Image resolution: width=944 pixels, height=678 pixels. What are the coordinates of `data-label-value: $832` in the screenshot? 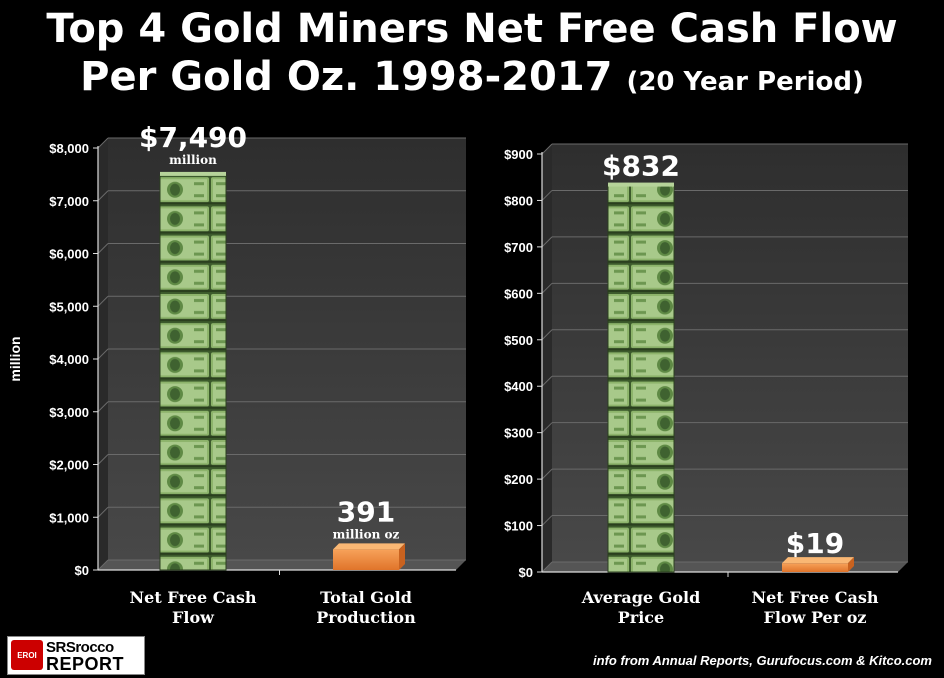 It's located at (641, 166).